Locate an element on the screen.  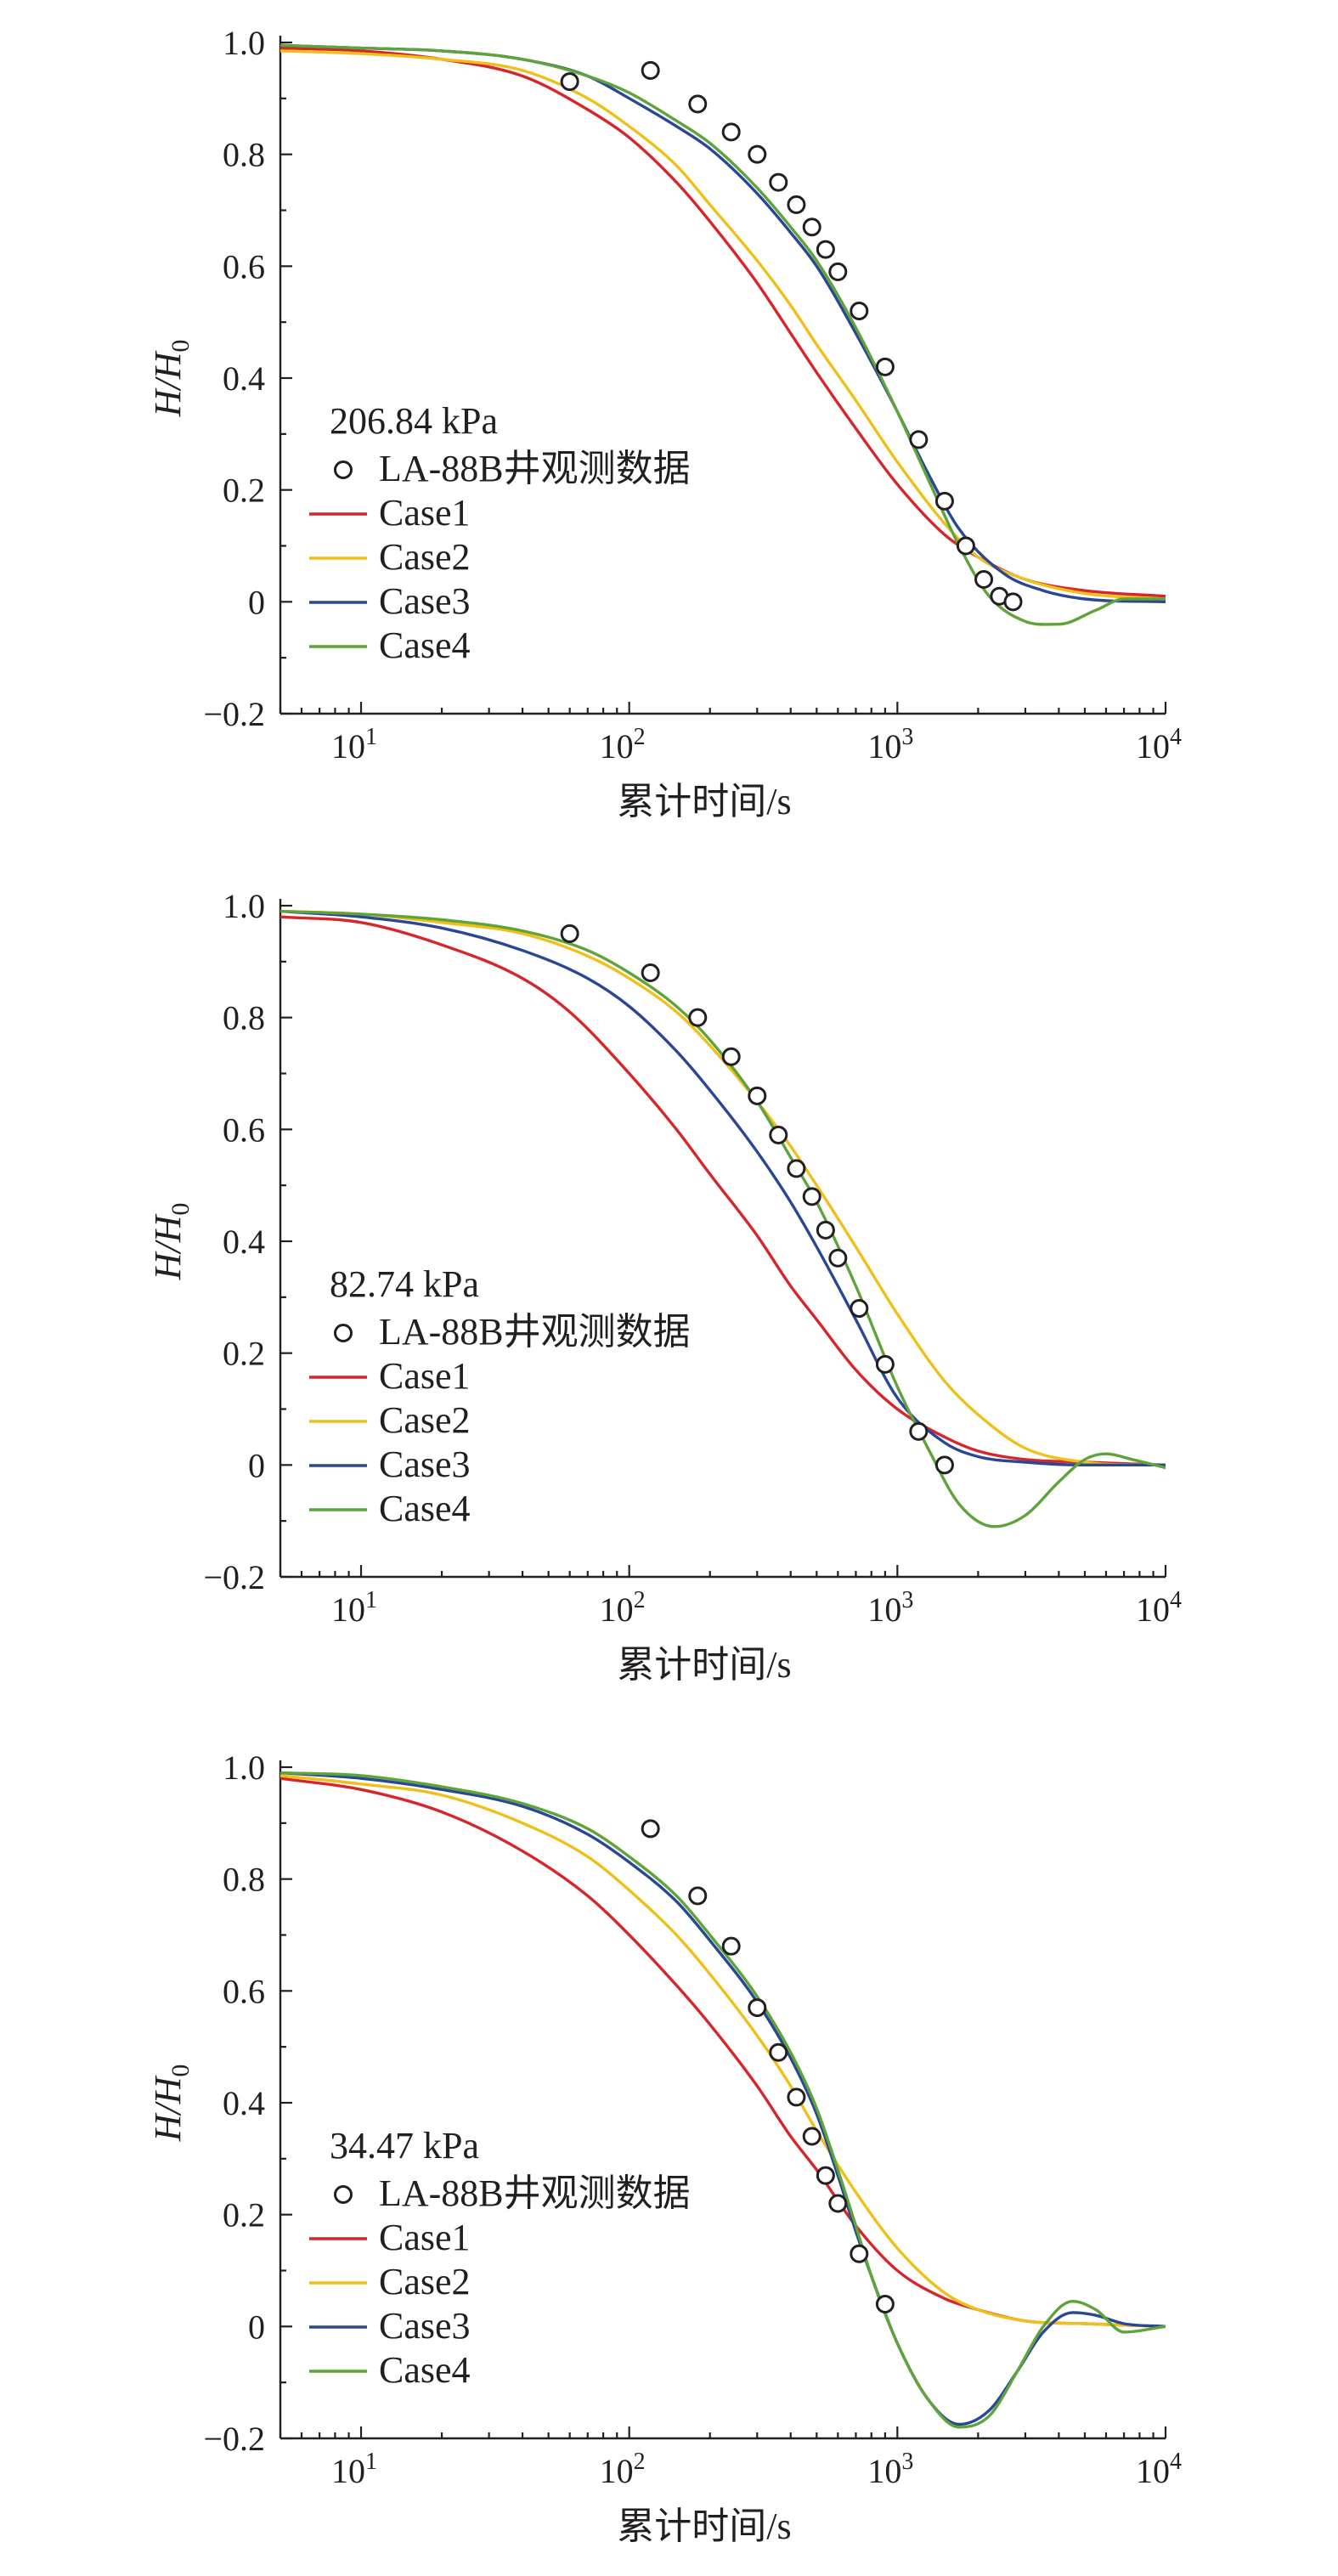
pressure-label: 34.47 kPa is located at coordinates (404, 2145).